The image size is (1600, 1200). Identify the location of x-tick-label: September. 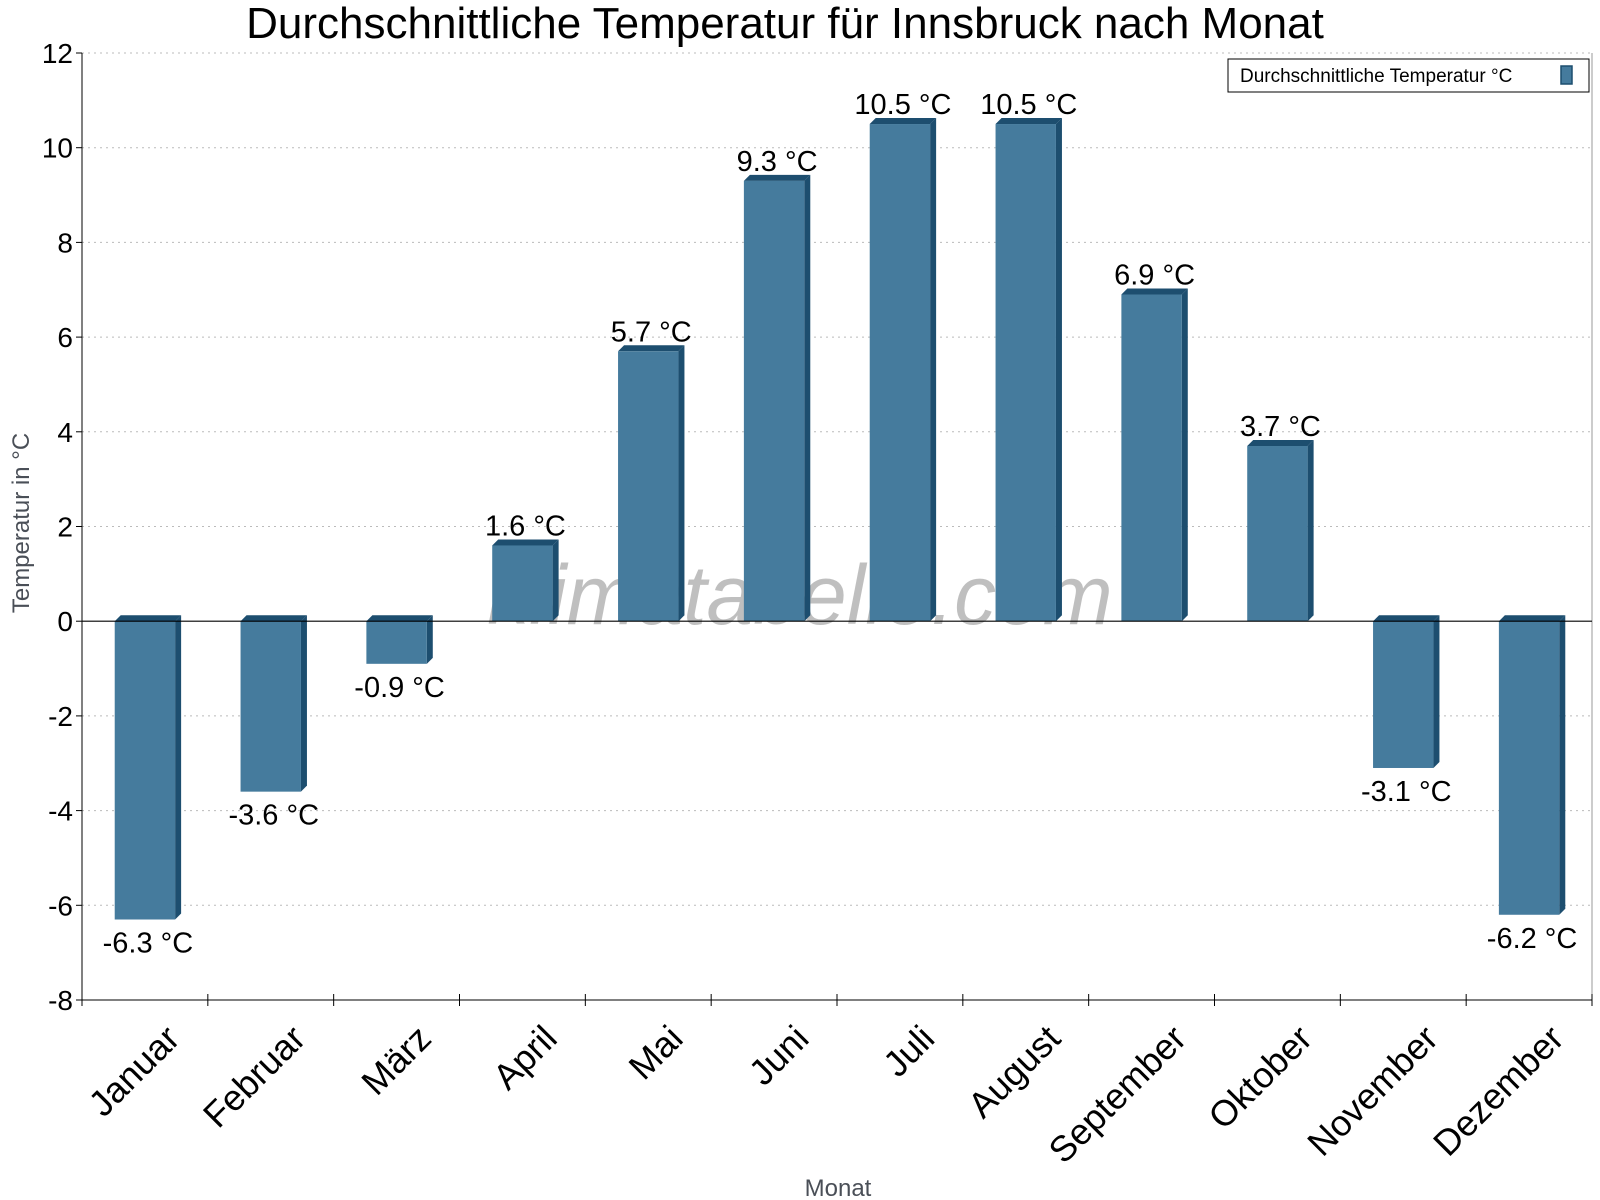
(1117, 1094).